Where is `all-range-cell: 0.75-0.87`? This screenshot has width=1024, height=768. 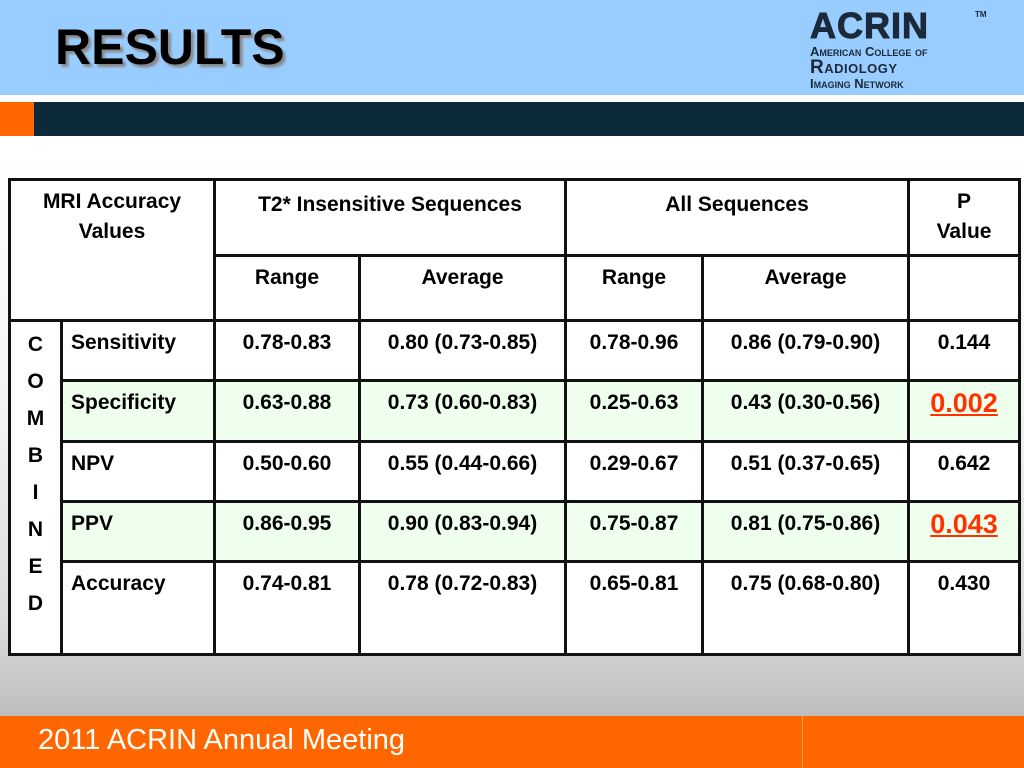
all-range-cell: 0.75-0.87 is located at coordinates (634, 531).